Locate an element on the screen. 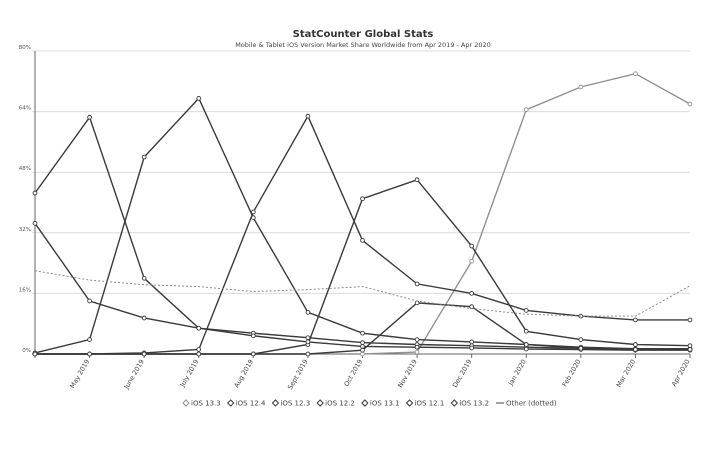  legend-label: iOS 12.2 is located at coordinates (340, 404).